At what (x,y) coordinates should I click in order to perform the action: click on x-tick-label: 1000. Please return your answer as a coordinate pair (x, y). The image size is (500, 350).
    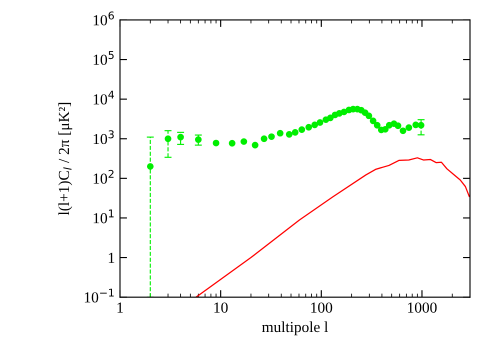
    Looking at the image, I should click on (422, 307).